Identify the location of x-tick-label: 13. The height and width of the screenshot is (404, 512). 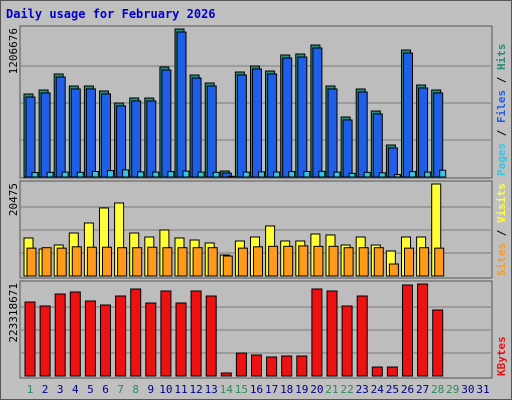
(211, 389).